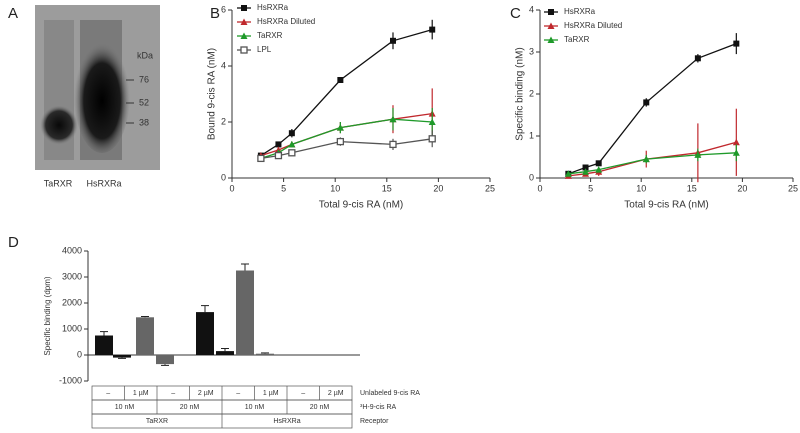 The width and height of the screenshot is (800, 433). I want to click on y-tick-label: -1000, so click(70, 380).